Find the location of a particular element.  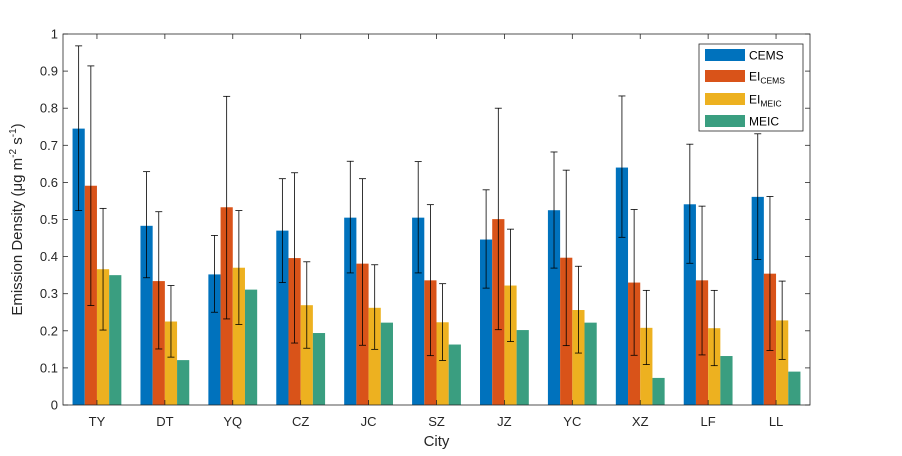

x-tick-label: CZ is located at coordinates (300, 421).